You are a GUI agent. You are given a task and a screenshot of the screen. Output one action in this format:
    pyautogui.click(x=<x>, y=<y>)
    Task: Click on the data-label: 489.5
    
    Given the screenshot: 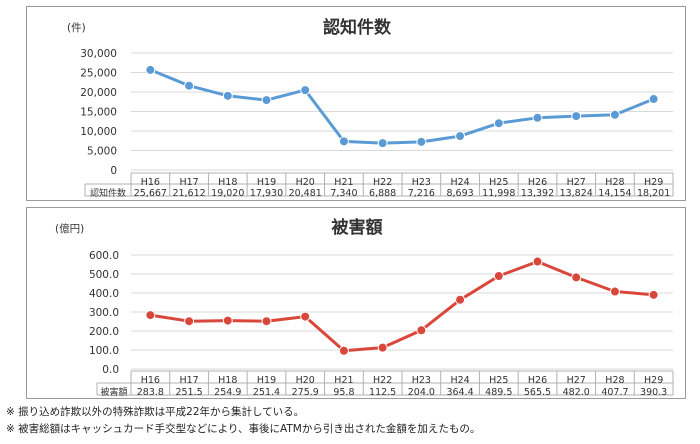 What is the action you would take?
    pyautogui.click(x=498, y=392)
    